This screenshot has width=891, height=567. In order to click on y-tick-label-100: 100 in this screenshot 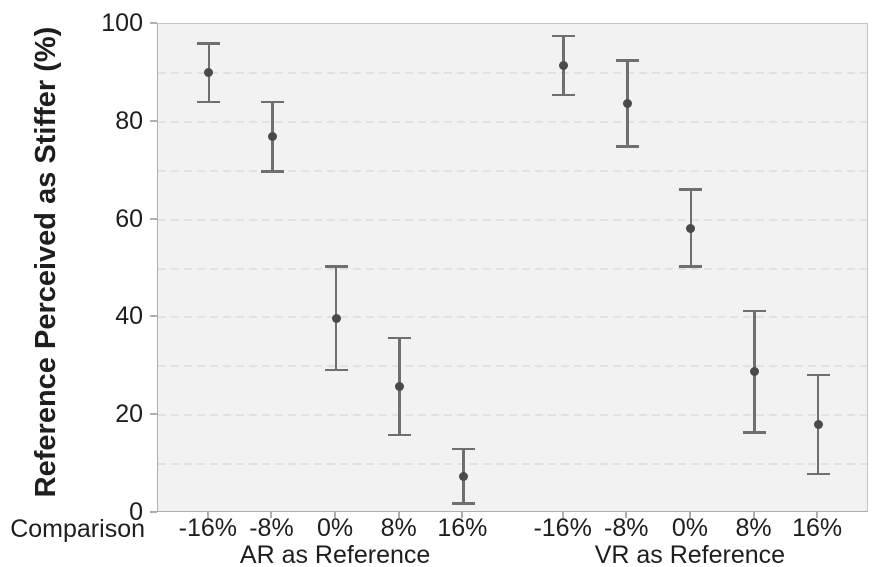, I will do `click(122, 23)`.